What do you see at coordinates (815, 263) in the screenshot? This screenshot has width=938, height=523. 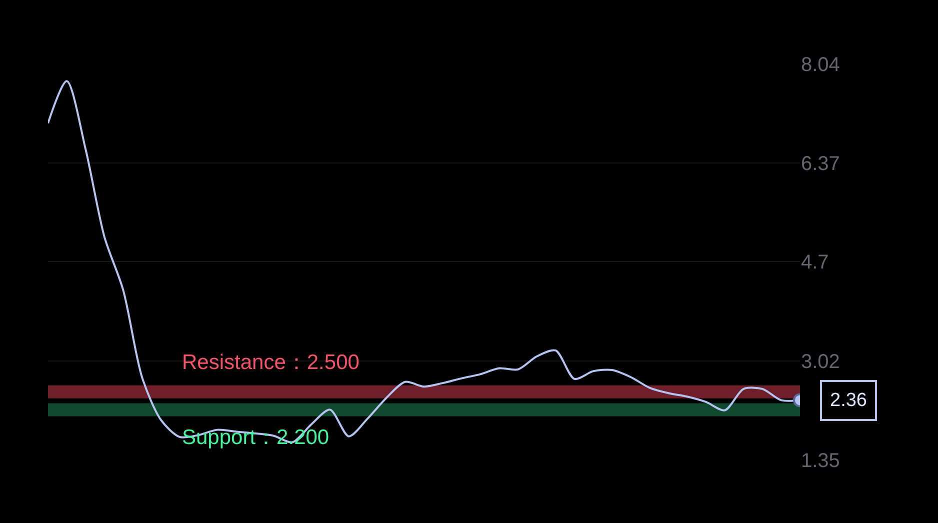 I see `y-tick-label: 4.7` at bounding box center [815, 263].